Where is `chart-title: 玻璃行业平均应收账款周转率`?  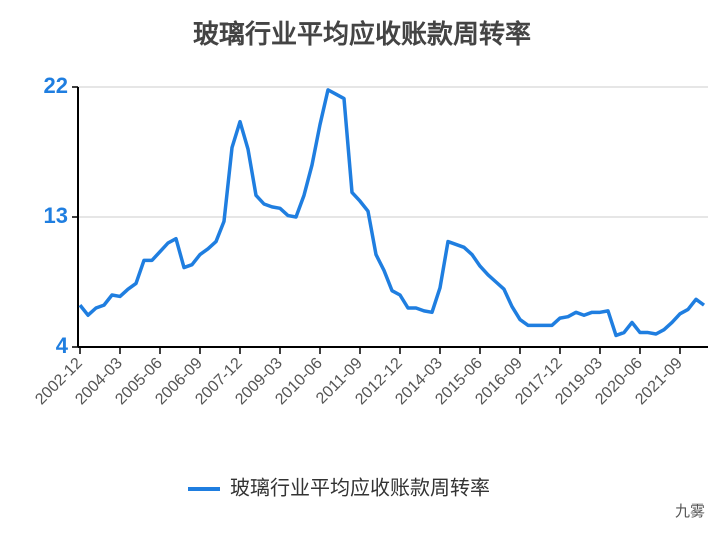
chart-title: 玻璃行业平均应收账款周转率 is located at coordinates (362, 34).